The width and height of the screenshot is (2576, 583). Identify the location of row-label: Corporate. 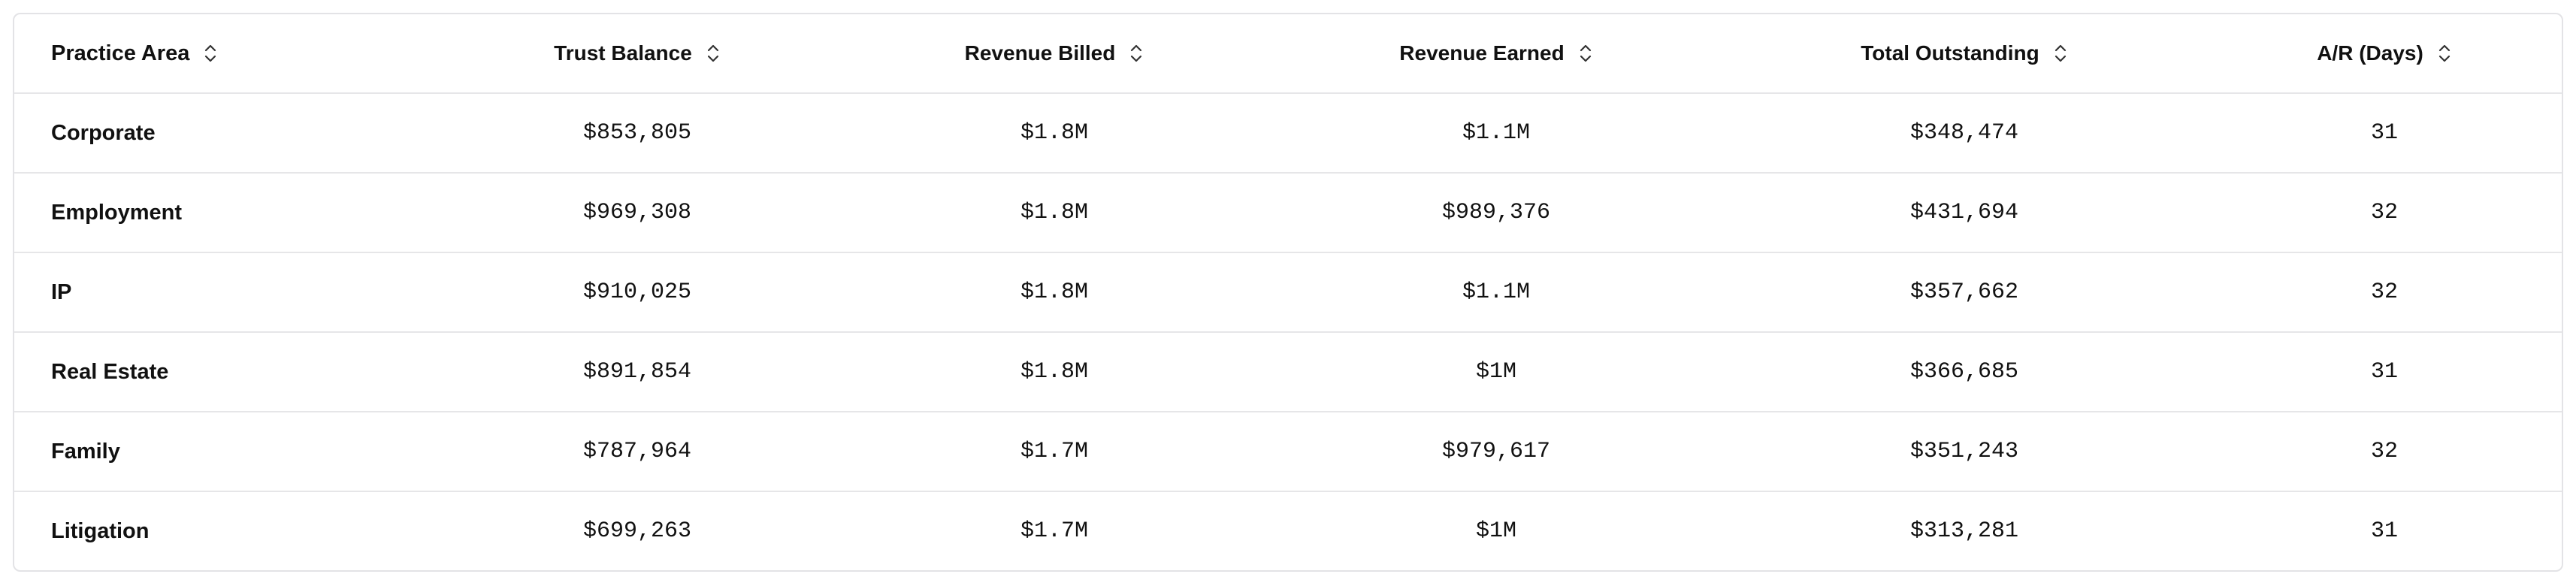
(225, 133).